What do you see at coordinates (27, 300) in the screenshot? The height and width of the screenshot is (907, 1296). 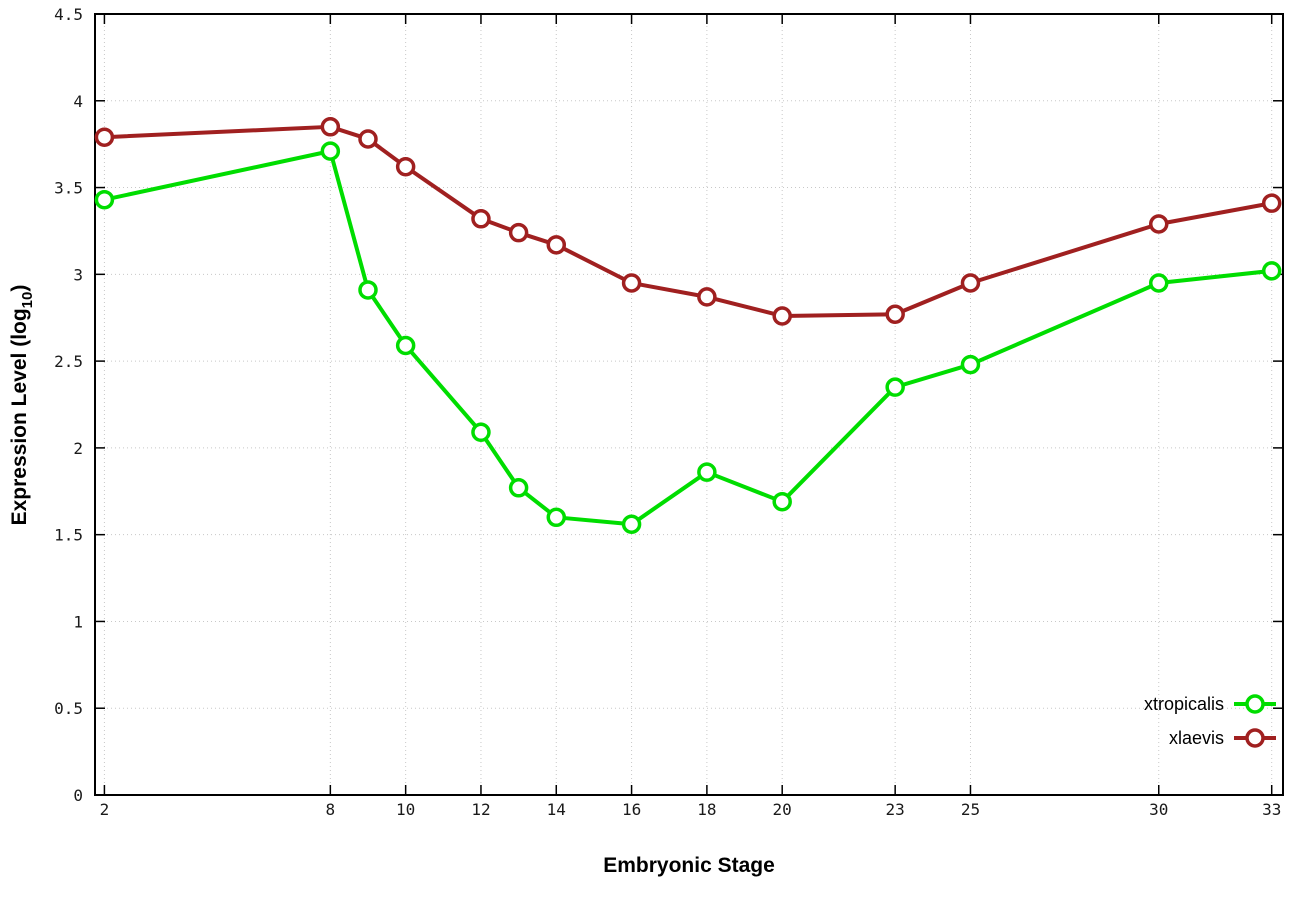 I see `y-axis-title-subscript: 10` at bounding box center [27, 300].